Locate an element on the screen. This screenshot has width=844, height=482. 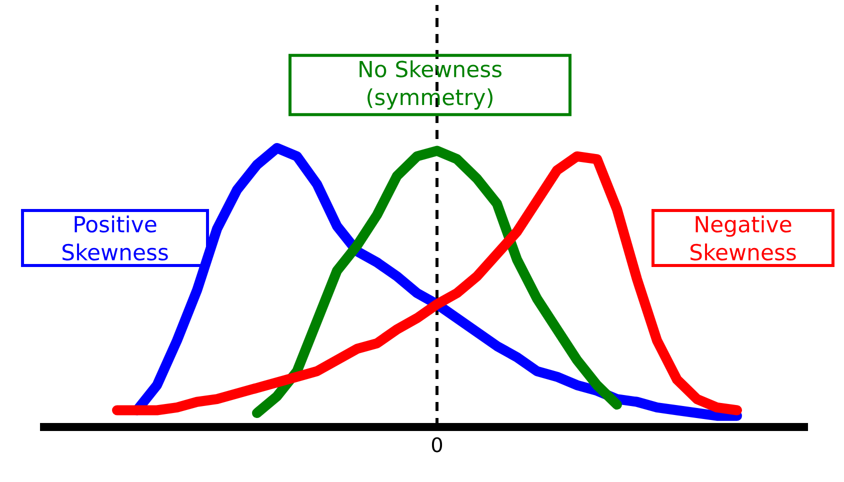
series-label: Positive Skewness is located at coordinates (115, 238).